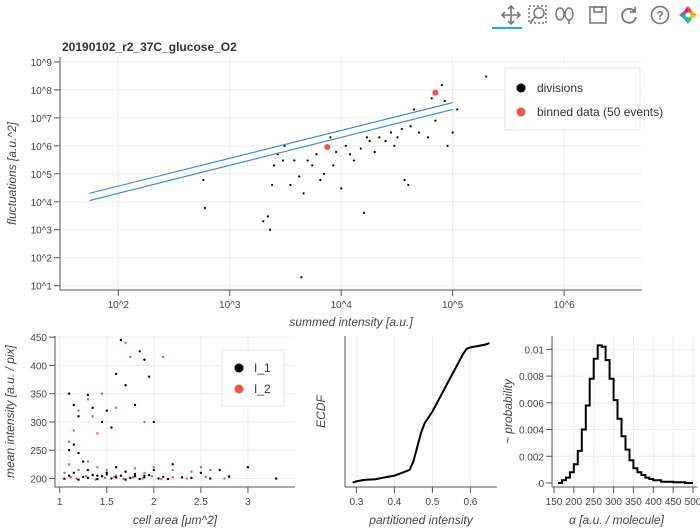  What do you see at coordinates (356, 502) in the screenshot?
I see `x-tick-label: 0.3` at bounding box center [356, 502].